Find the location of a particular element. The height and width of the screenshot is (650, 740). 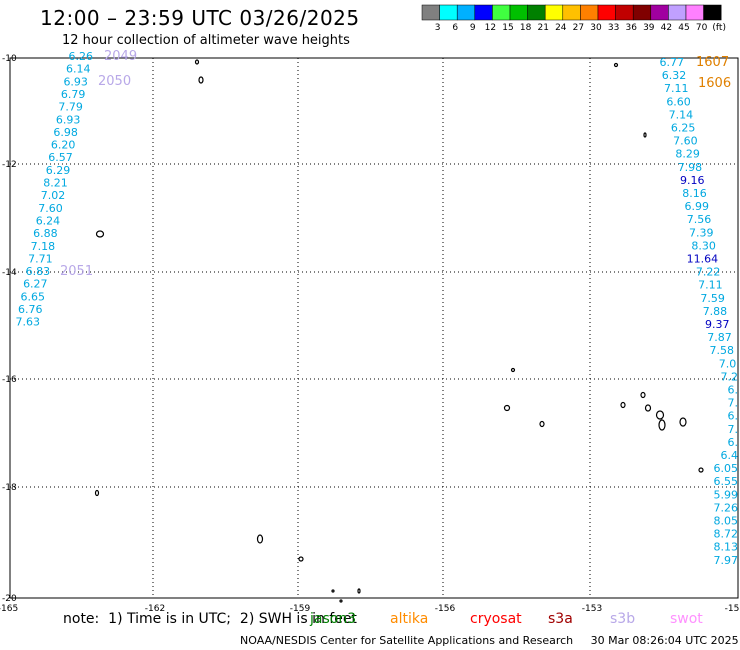

colorbar-label: 30 is located at coordinates (596, 28).